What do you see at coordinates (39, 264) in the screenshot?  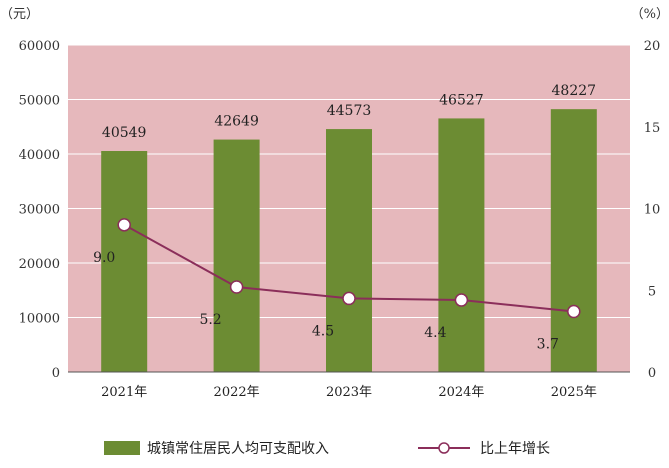 I see `left-tick-label: 20000` at bounding box center [39, 264].